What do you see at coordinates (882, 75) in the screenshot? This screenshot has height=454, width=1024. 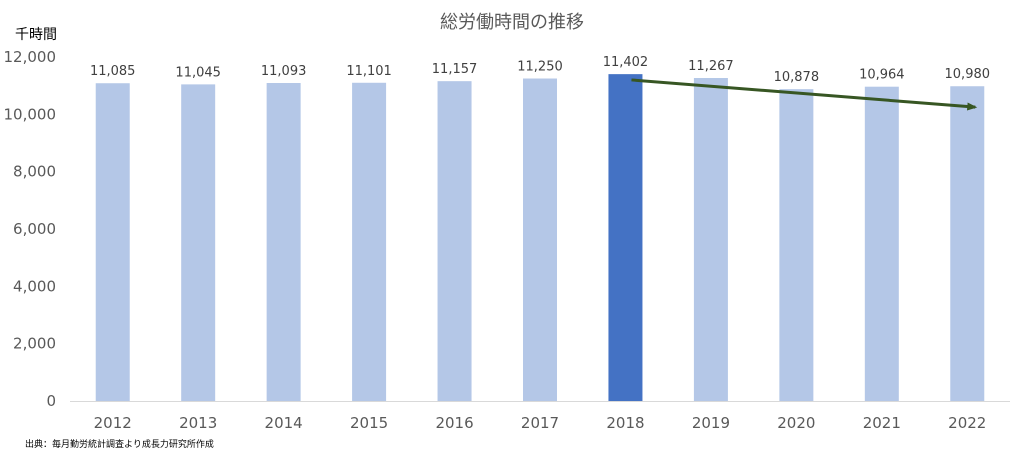 I see `data-label-2021: 10,964` at bounding box center [882, 75].